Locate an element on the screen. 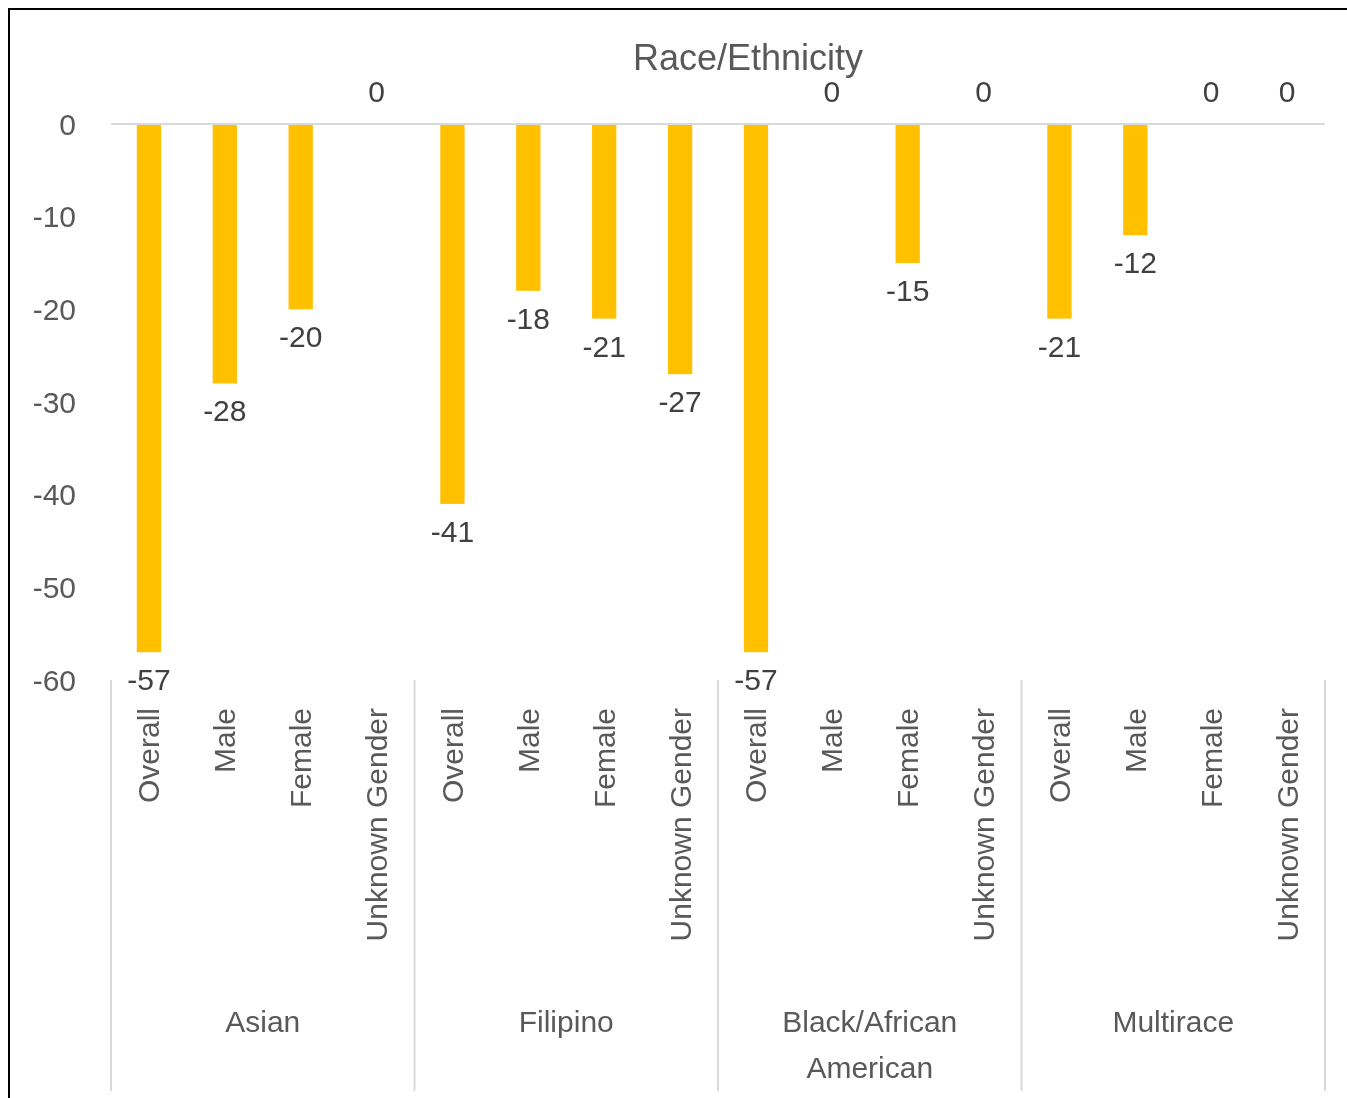 This screenshot has height=1098, width=1347. text: Black/African American is located at coordinates (870, 1044).